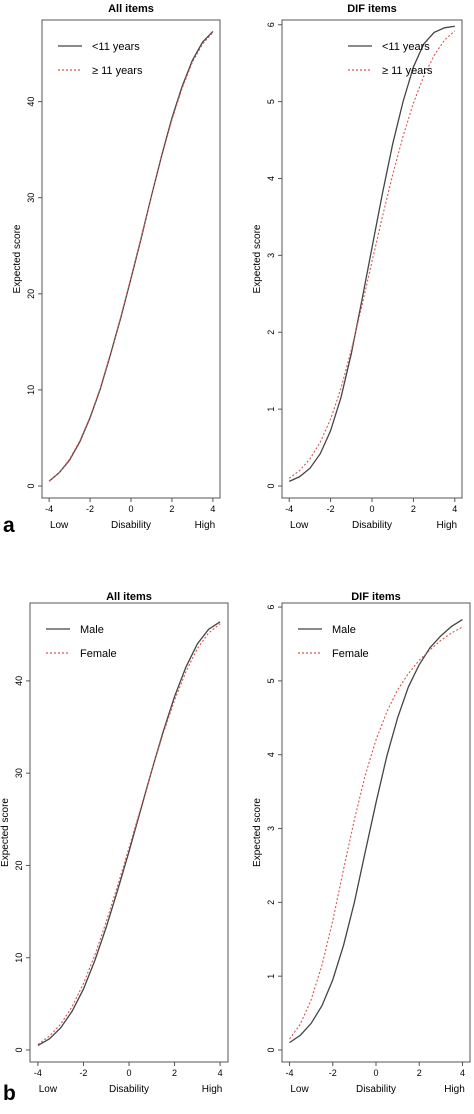  I want to click on panel-label-b: b, so click(9, 1093).